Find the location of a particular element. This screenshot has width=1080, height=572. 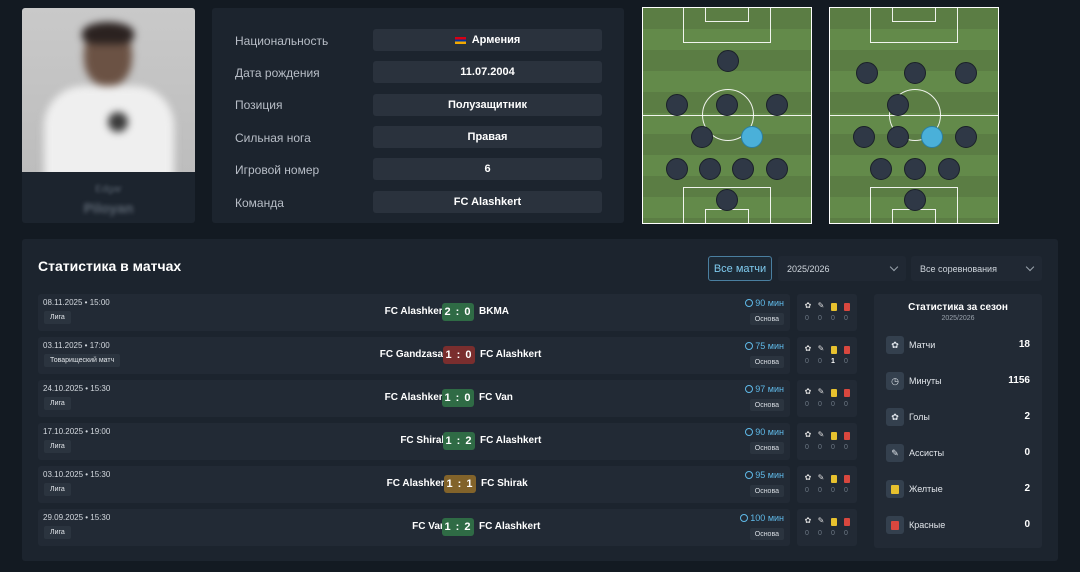

info-label-position: Позиция is located at coordinates (259, 105).